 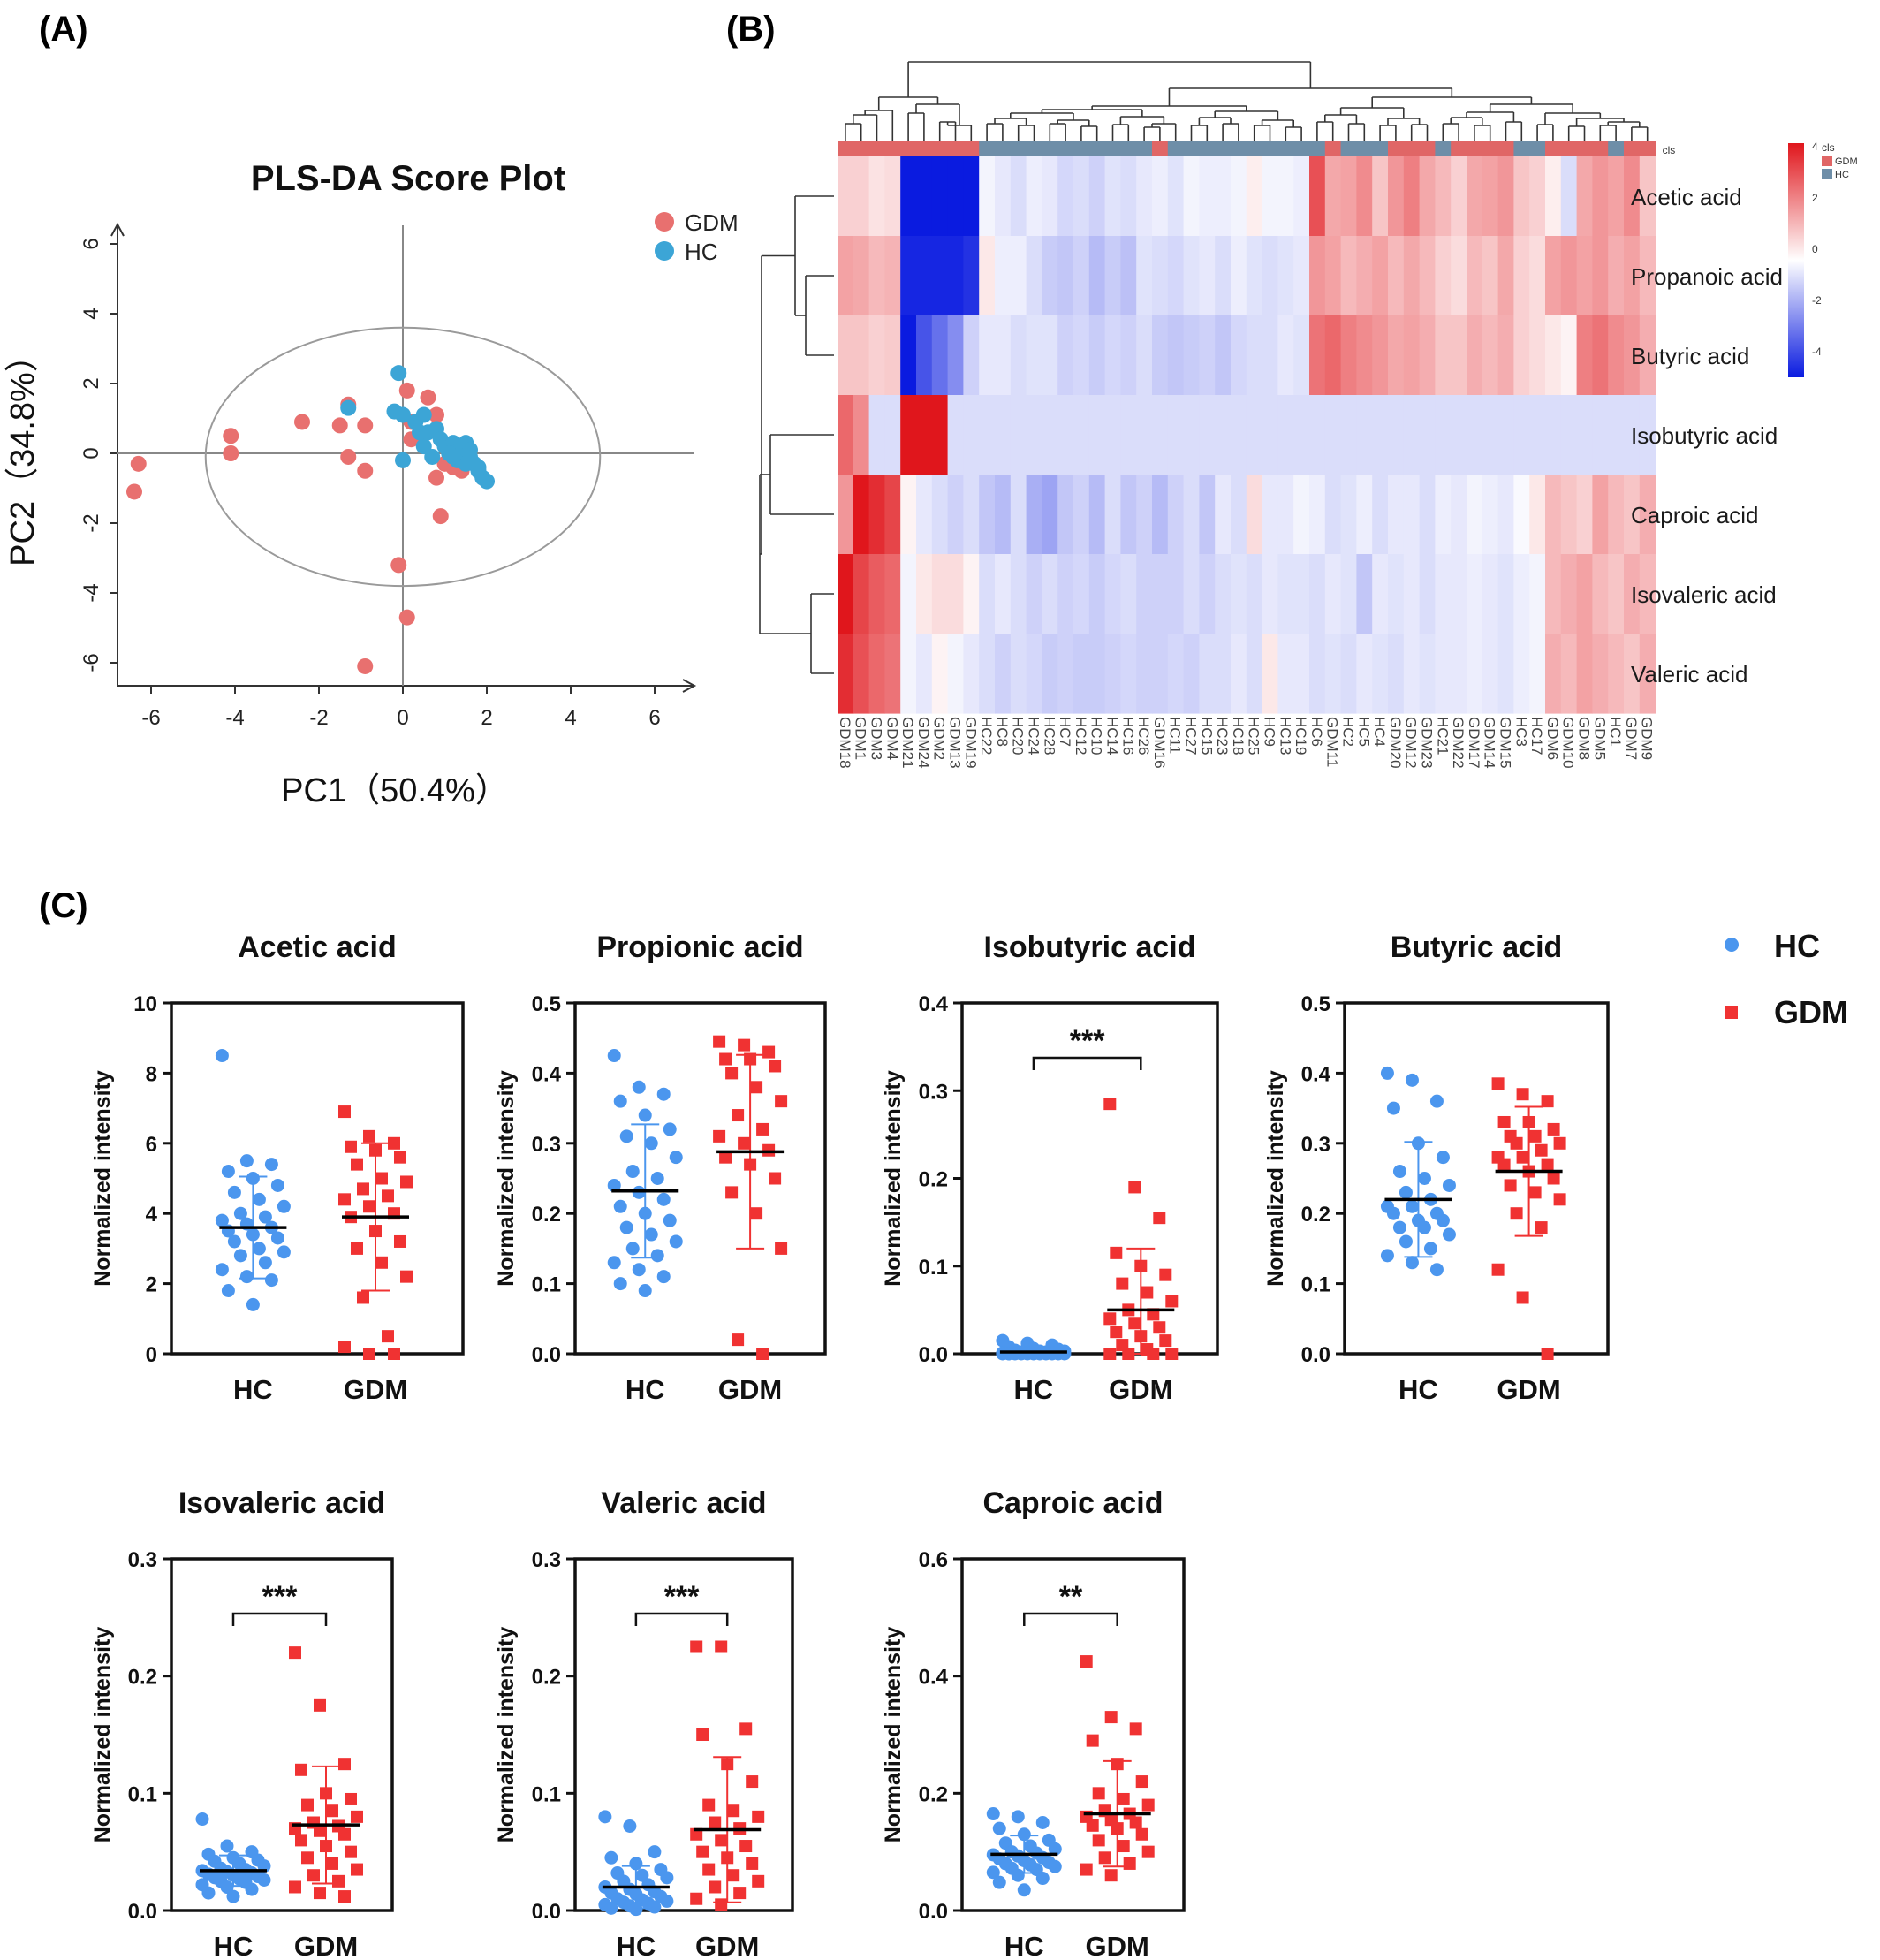 What do you see at coordinates (1239, 736) in the screenshot?
I see `column-label: HC18` at bounding box center [1239, 736].